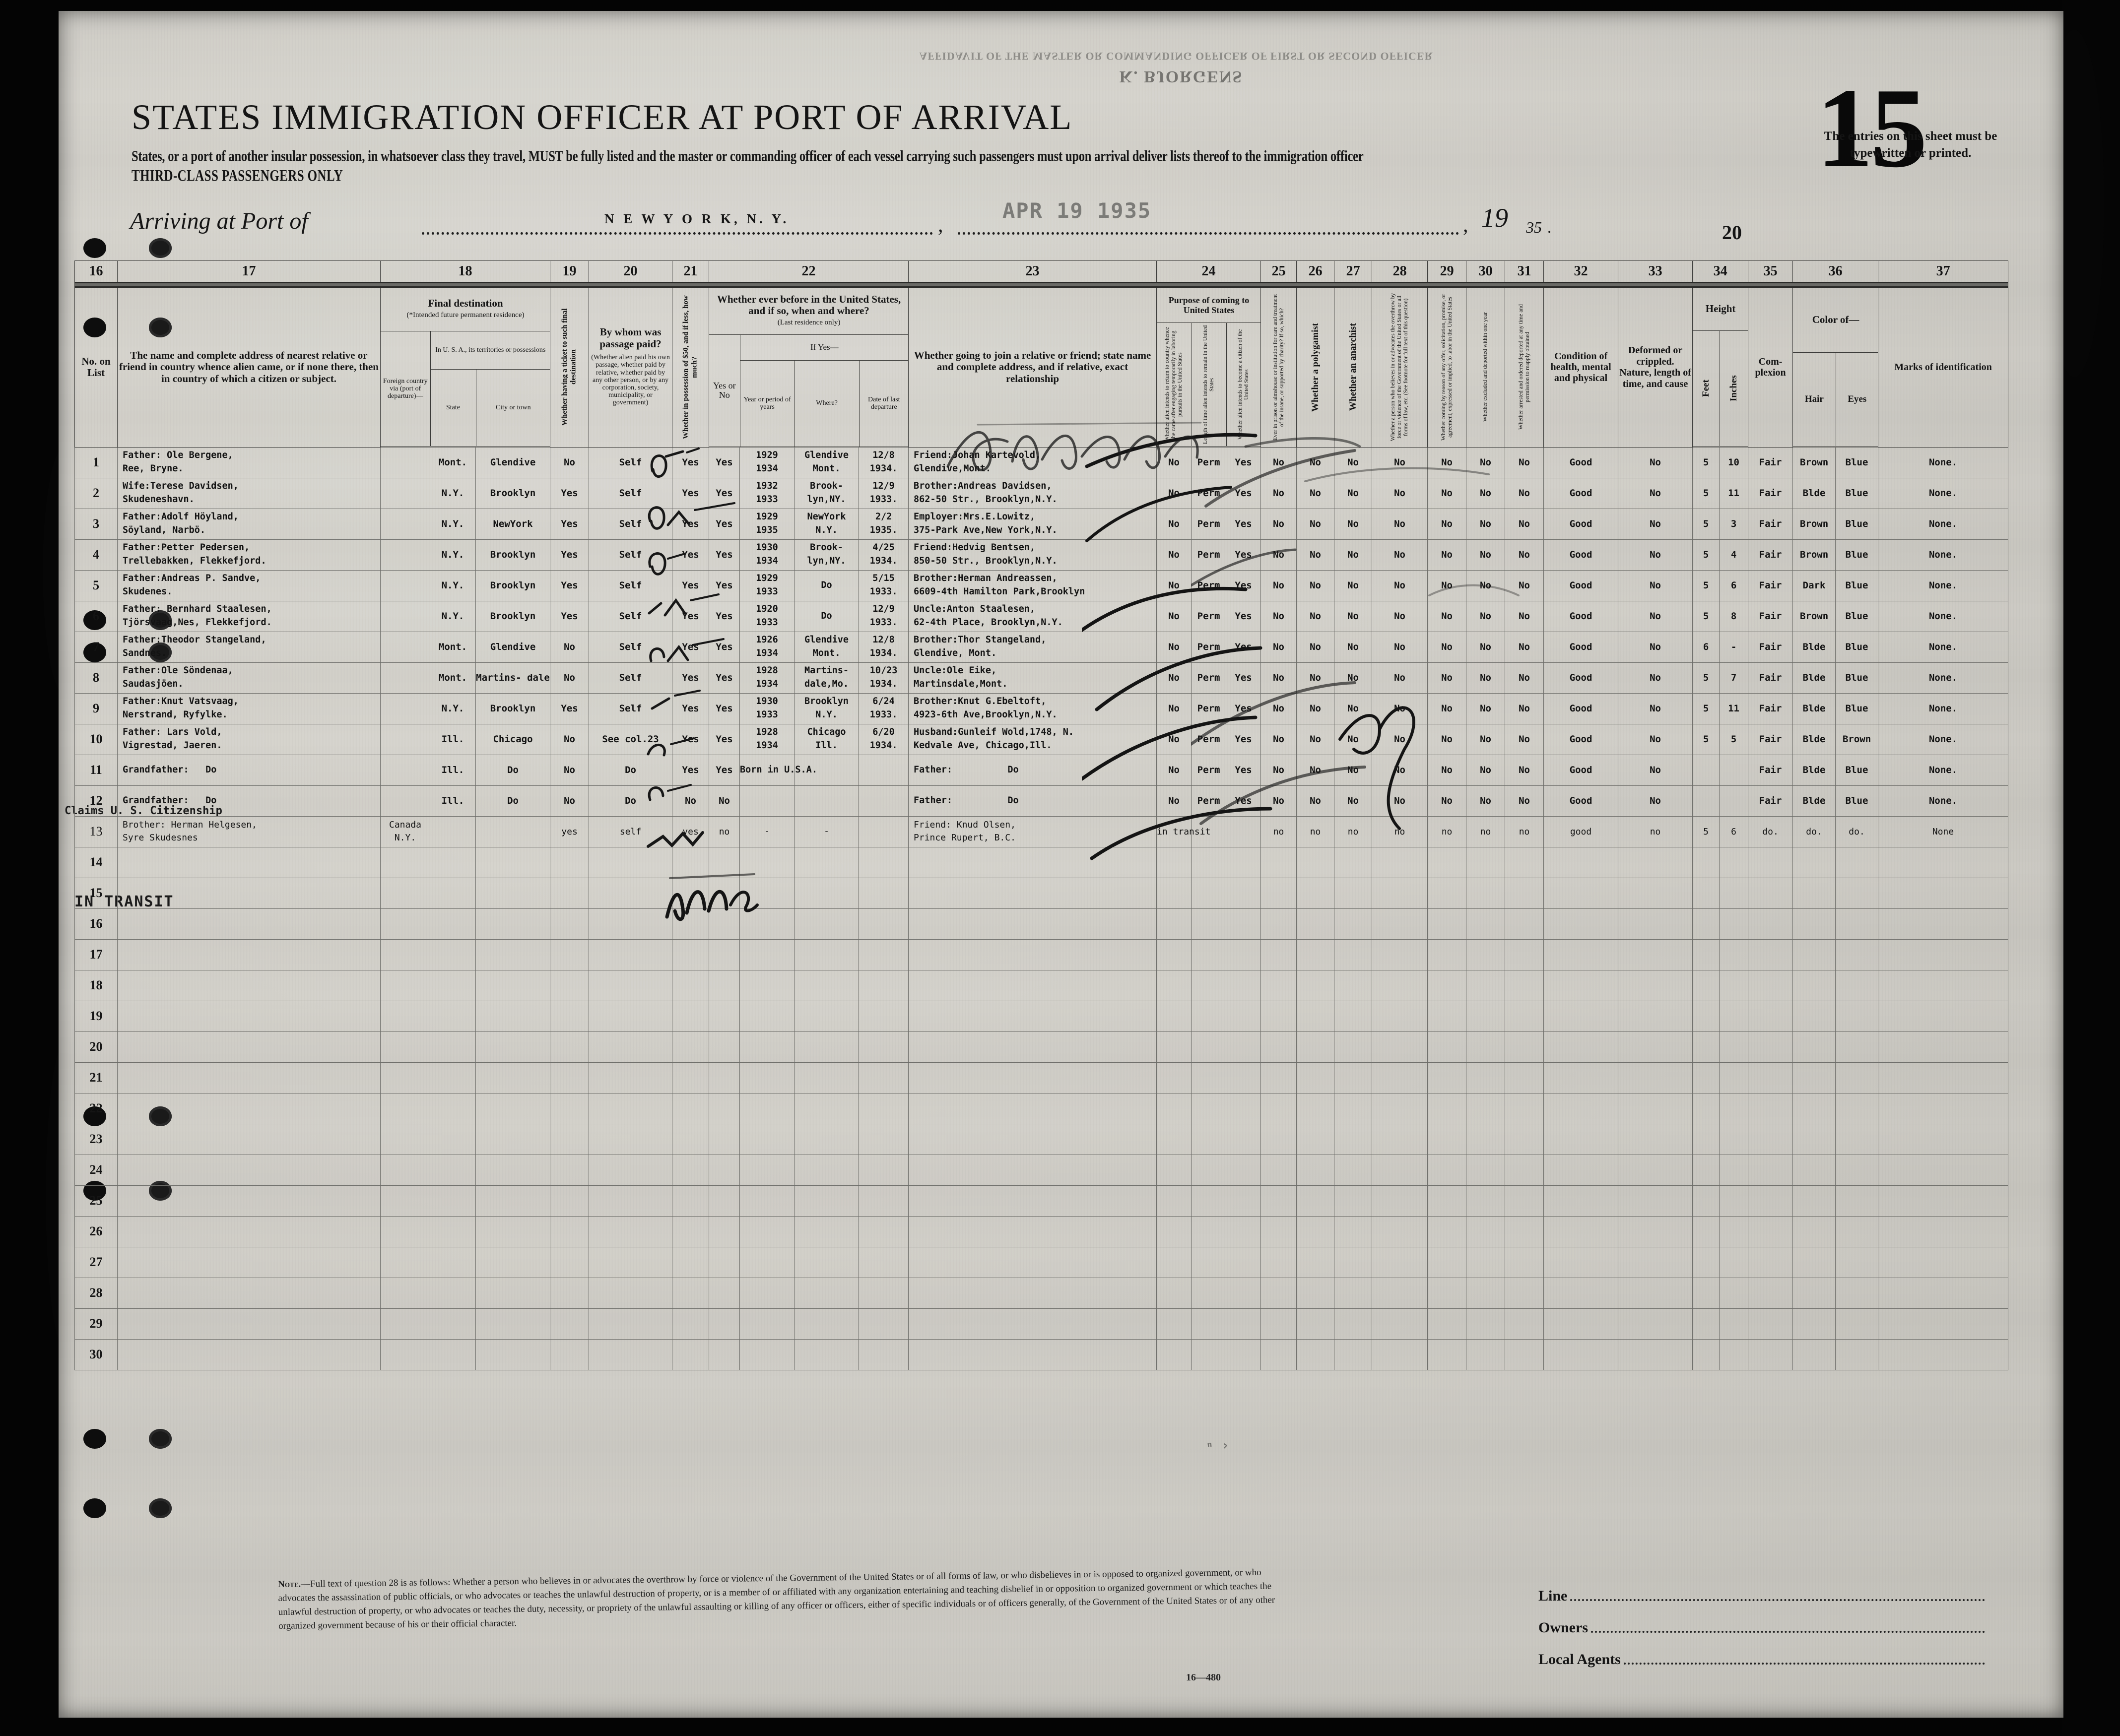 Image resolution: width=2120 pixels, height=1736 pixels. What do you see at coordinates (1734, 616) in the screenshot?
I see `cell-inches: 8` at bounding box center [1734, 616].